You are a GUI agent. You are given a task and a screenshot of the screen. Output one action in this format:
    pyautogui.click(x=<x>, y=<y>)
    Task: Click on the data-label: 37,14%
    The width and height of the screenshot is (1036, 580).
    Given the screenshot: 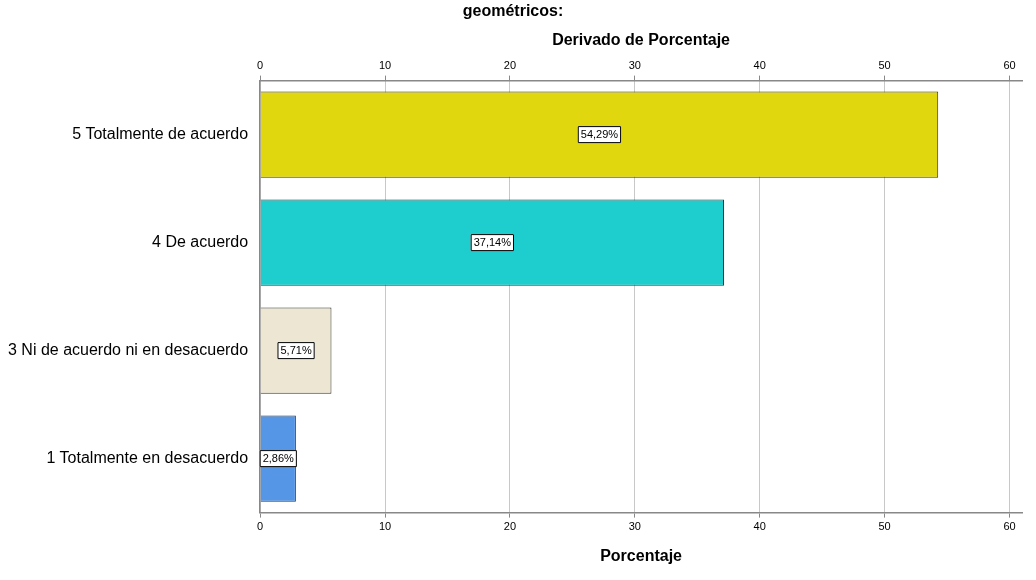 What is the action you would take?
    pyautogui.click(x=492, y=242)
    